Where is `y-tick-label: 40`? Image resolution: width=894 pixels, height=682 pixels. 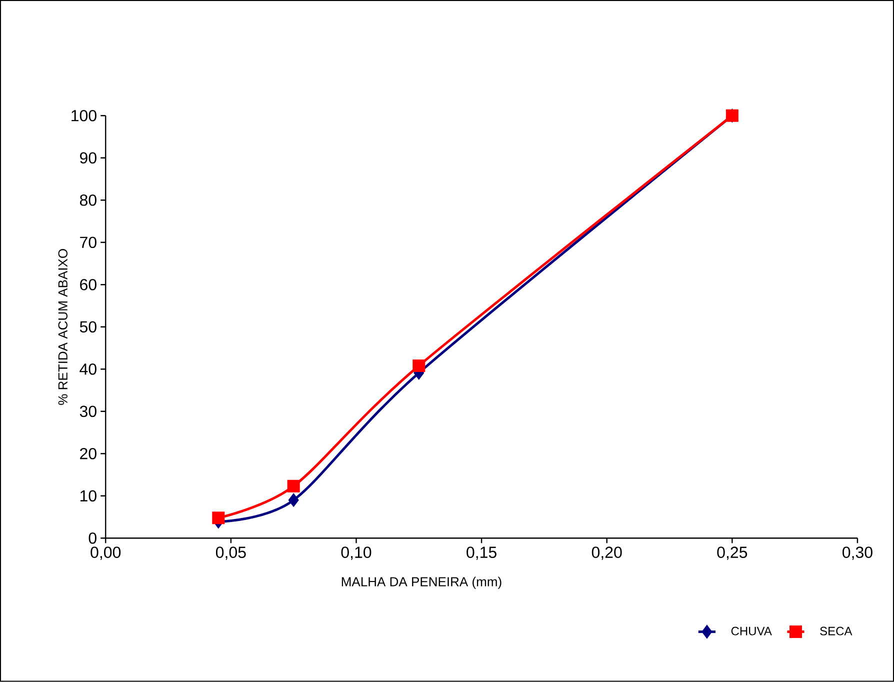
y-tick-label: 40 is located at coordinates (88, 369).